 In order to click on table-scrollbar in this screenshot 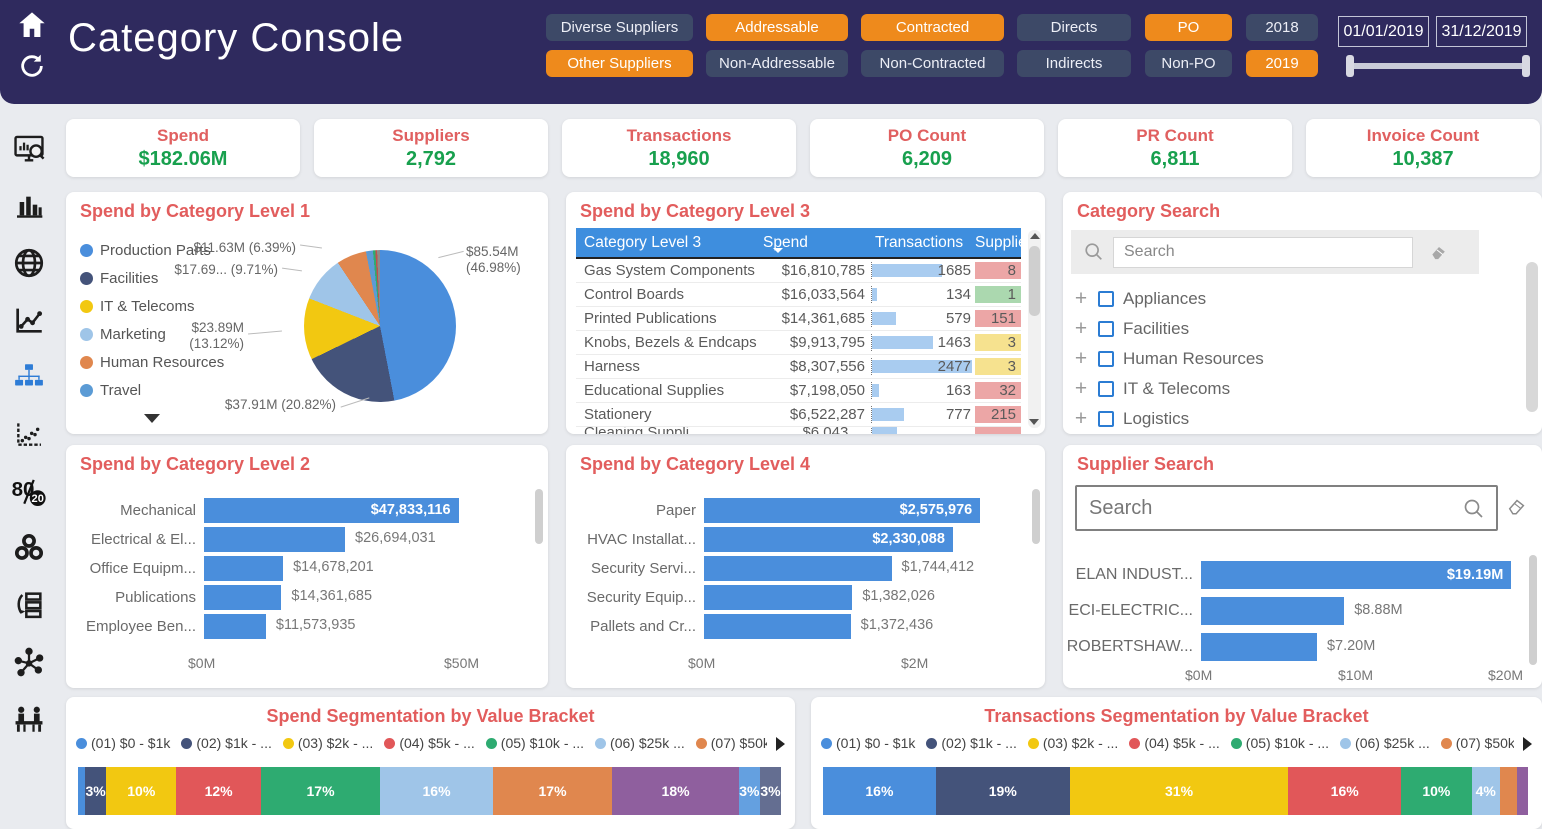, I will do `click(1034, 329)`.